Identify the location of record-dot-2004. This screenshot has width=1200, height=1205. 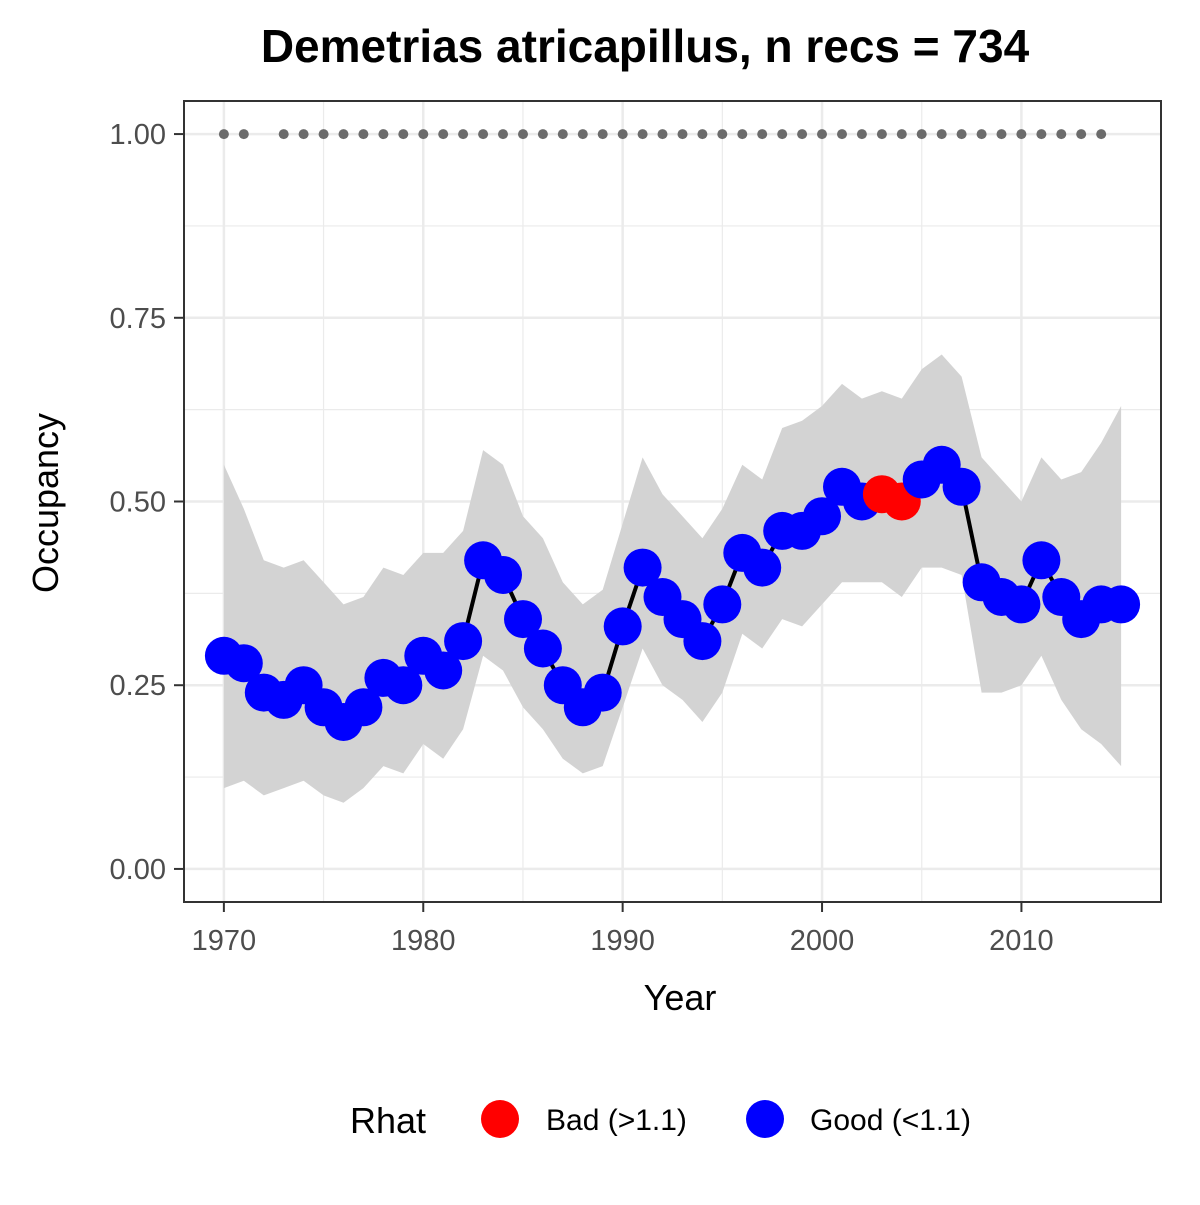
(901, 134).